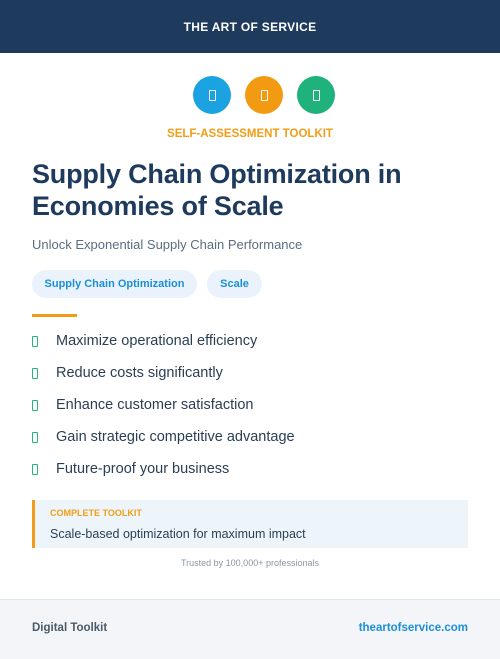  I want to click on footer-label: Digital Toolkit, so click(70, 628).